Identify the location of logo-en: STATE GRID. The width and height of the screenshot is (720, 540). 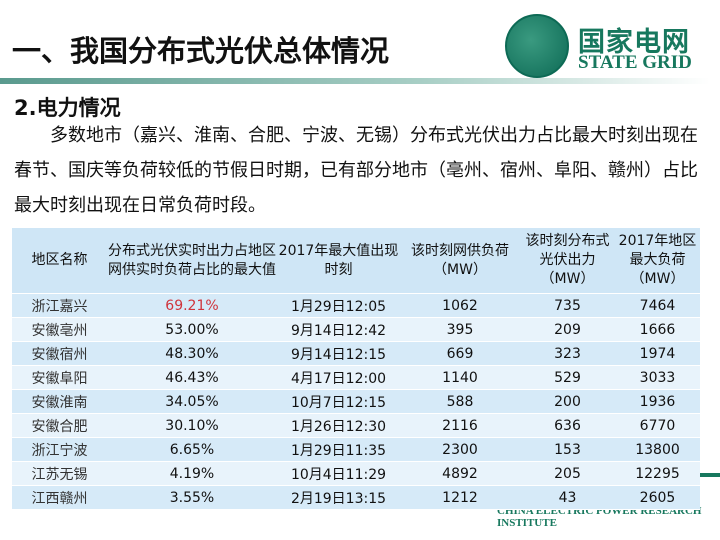
(635, 62).